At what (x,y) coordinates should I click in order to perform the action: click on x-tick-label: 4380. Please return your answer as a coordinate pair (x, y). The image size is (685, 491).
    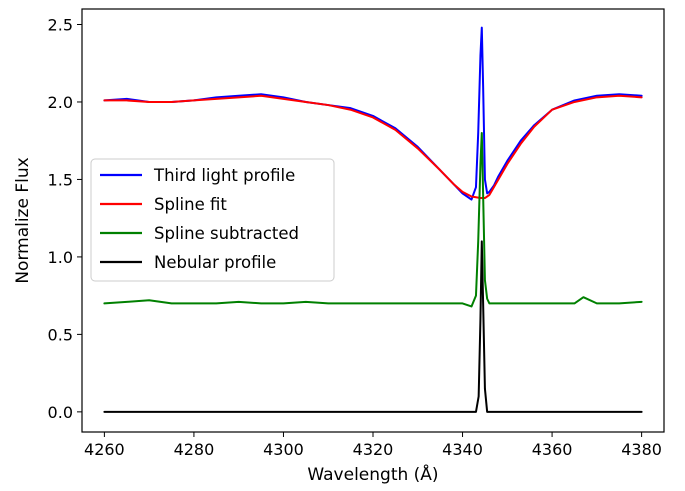
    Looking at the image, I should click on (641, 449).